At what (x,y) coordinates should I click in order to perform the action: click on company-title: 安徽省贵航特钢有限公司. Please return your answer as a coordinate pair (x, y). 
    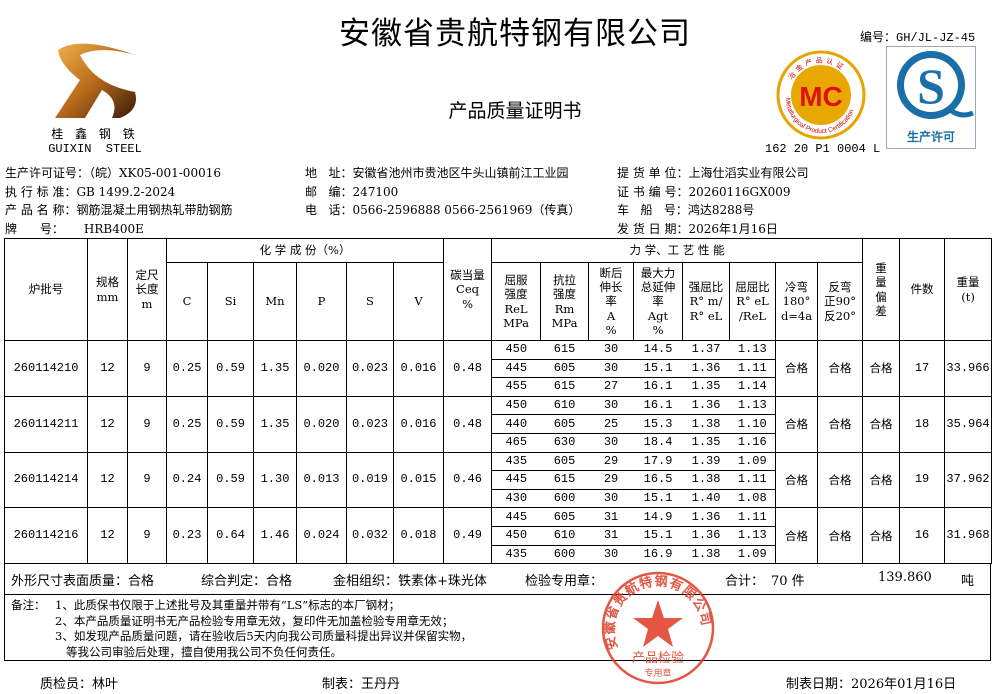
    Looking at the image, I should click on (515, 34).